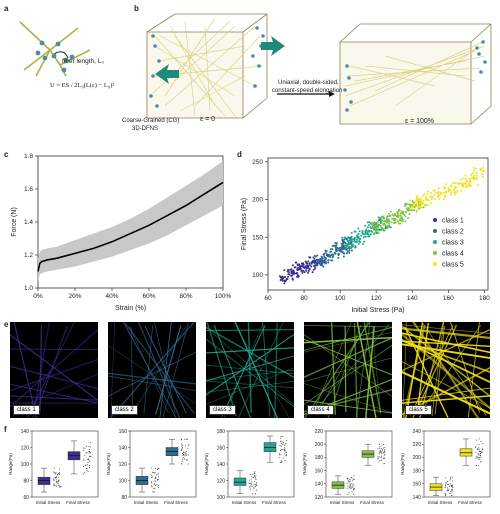  Describe the element at coordinates (10, 464) in the screenshot. I see `y-axis-label: Range(Pa)` at that location.